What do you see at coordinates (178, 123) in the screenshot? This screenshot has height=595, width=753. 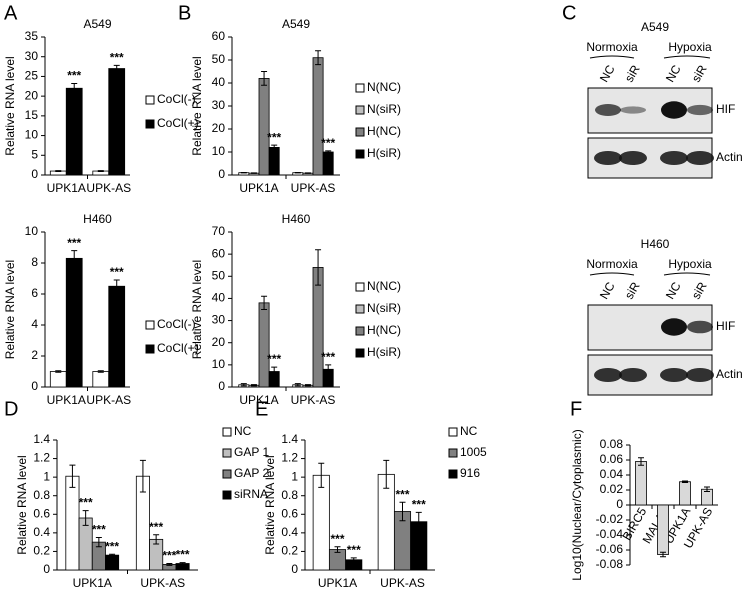 I see `legend-label: CoCl(+)` at bounding box center [178, 123].